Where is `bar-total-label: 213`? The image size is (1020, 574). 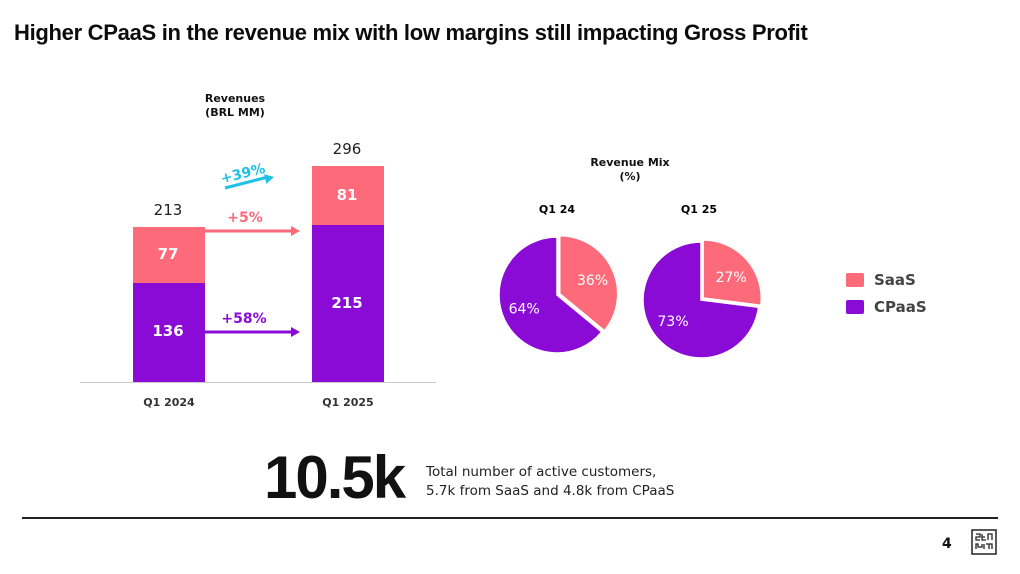
bar-total-label: 213 is located at coordinates (168, 209).